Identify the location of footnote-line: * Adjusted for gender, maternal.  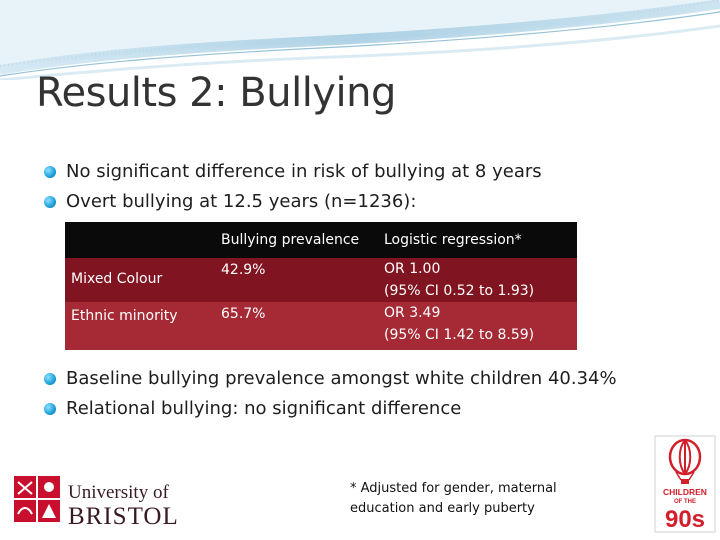
(453, 488).